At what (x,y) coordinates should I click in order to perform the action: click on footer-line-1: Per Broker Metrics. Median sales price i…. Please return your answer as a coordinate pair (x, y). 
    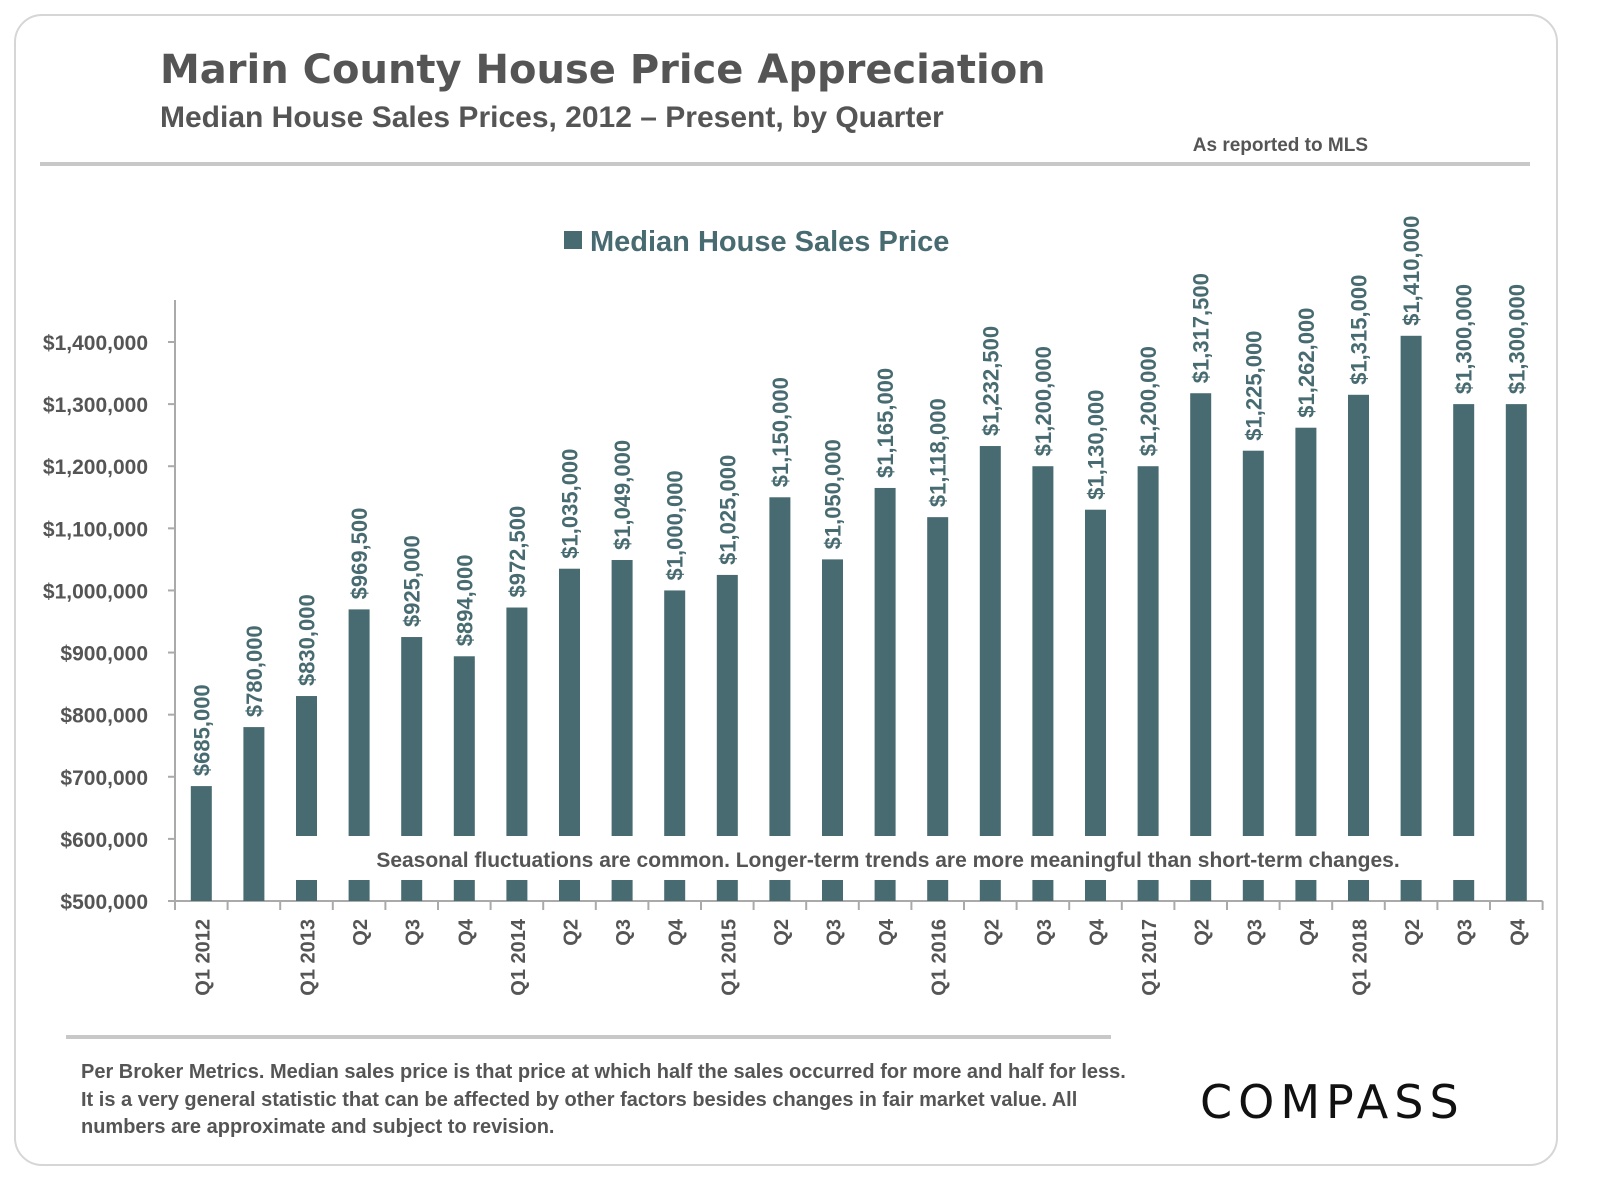
    Looking at the image, I should click on (603, 1072).